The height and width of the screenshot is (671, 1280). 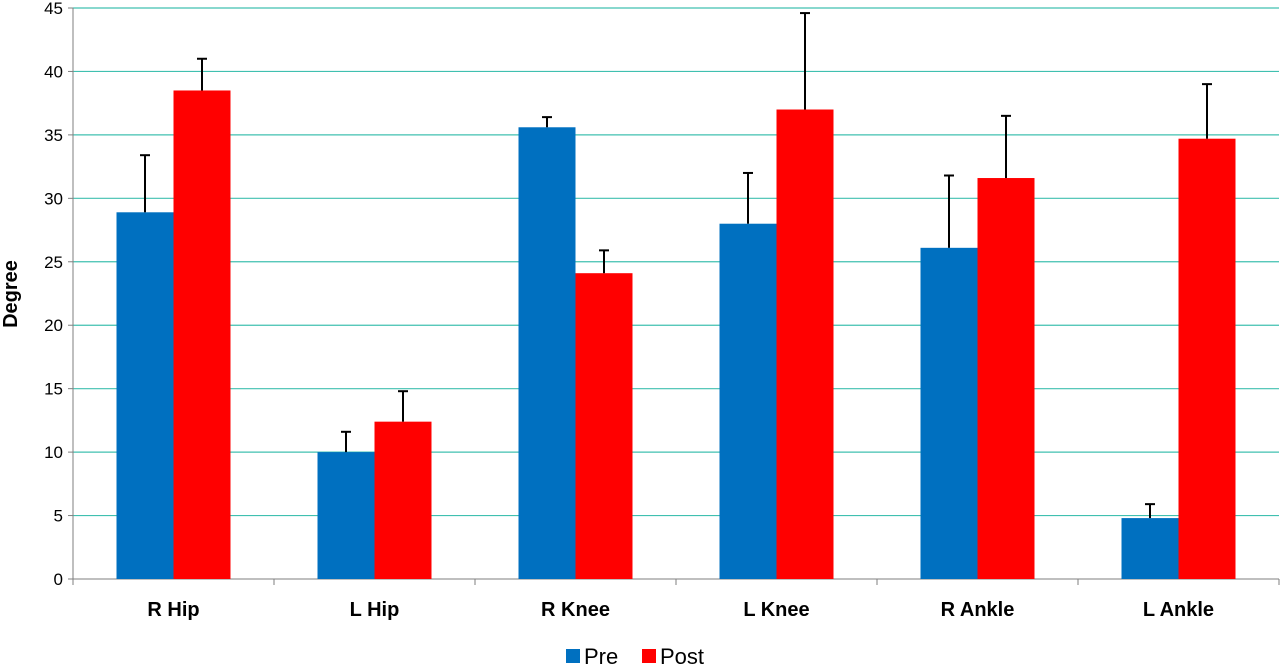 I want to click on y-tick-label: 40, so click(x=53, y=71).